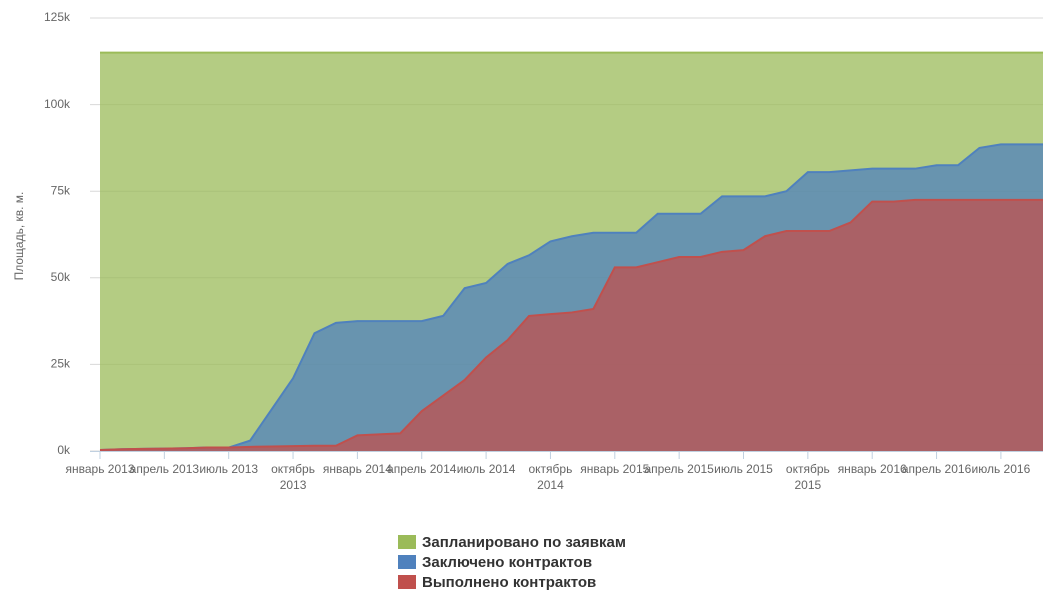  What do you see at coordinates (61, 277) in the screenshot?
I see `y-tick-label: 50k` at bounding box center [61, 277].